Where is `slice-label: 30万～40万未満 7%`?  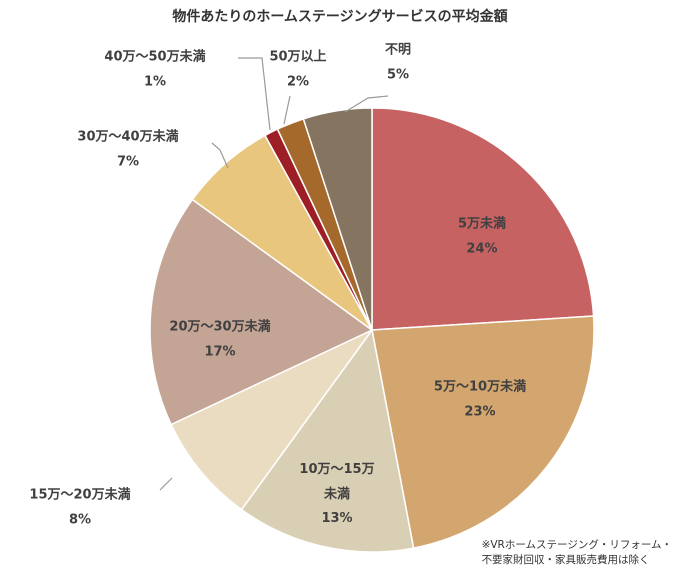
slice-label: 30万～40万未満 7% is located at coordinates (127, 149).